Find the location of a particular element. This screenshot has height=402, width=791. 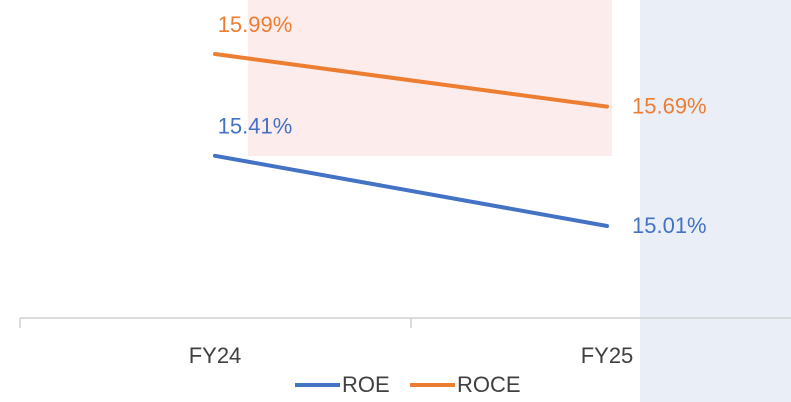

x-tick-label: FY24 is located at coordinates (215, 355).